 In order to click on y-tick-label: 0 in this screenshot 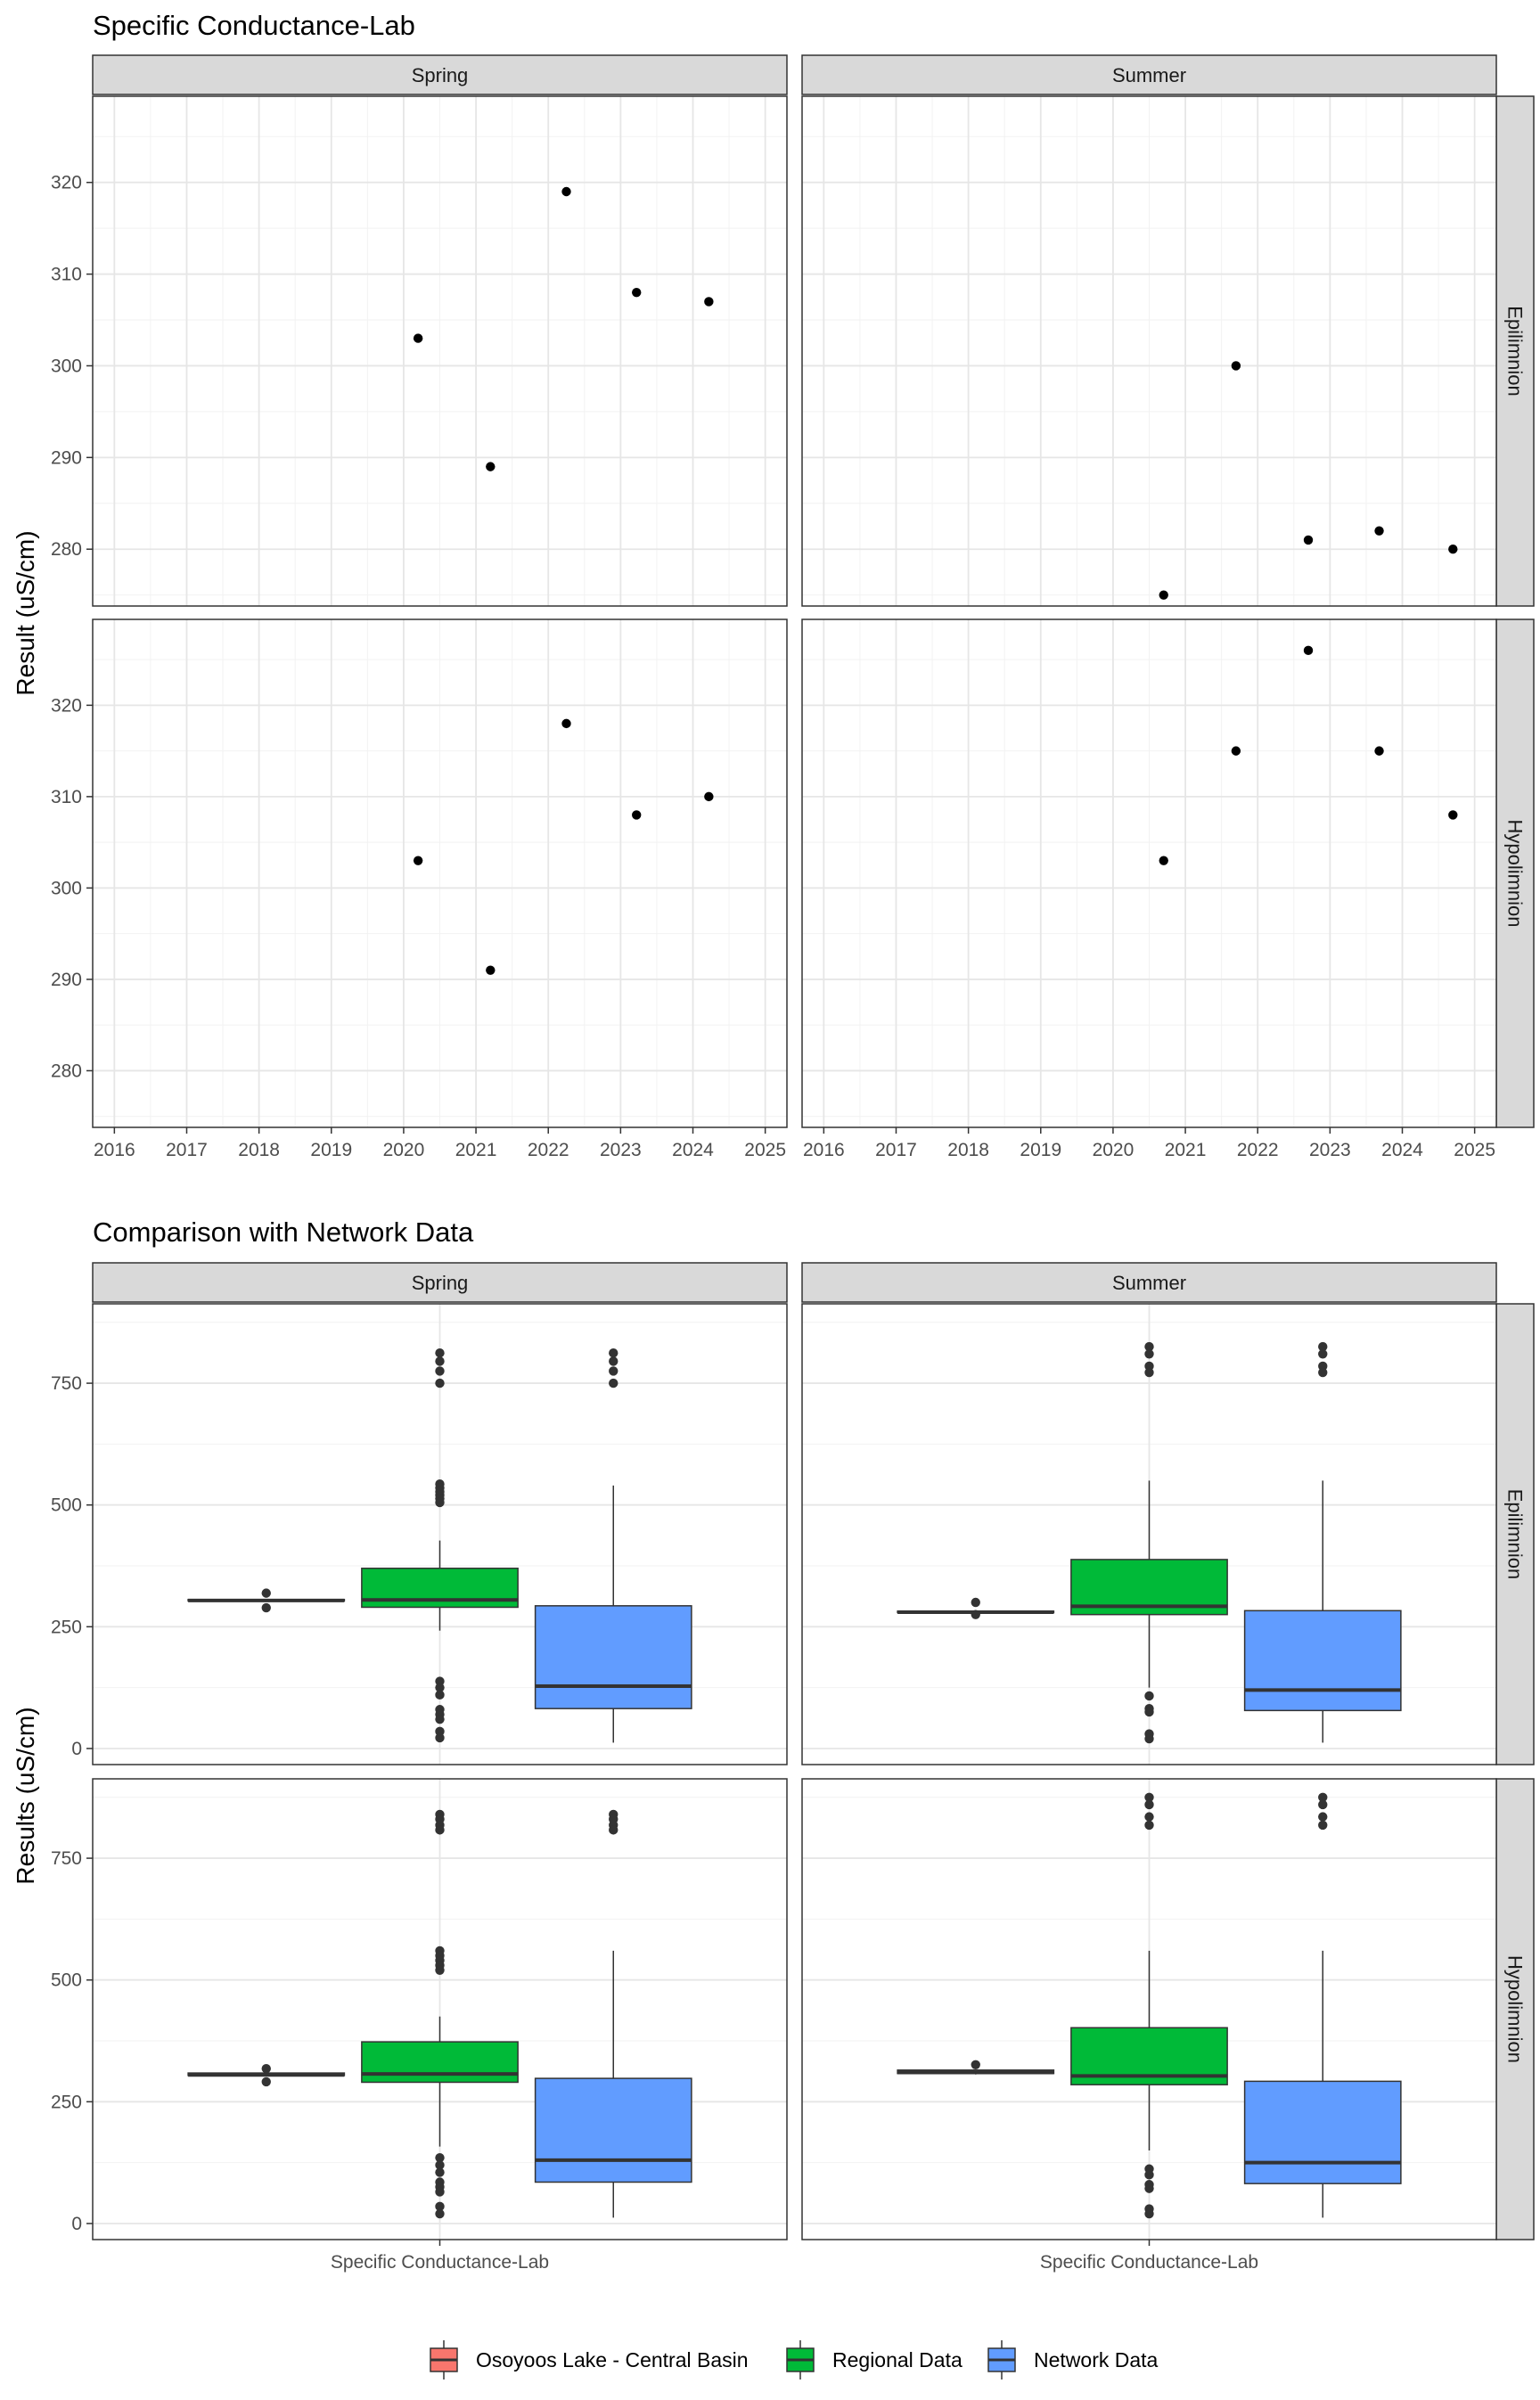, I will do `click(76, 2224)`.